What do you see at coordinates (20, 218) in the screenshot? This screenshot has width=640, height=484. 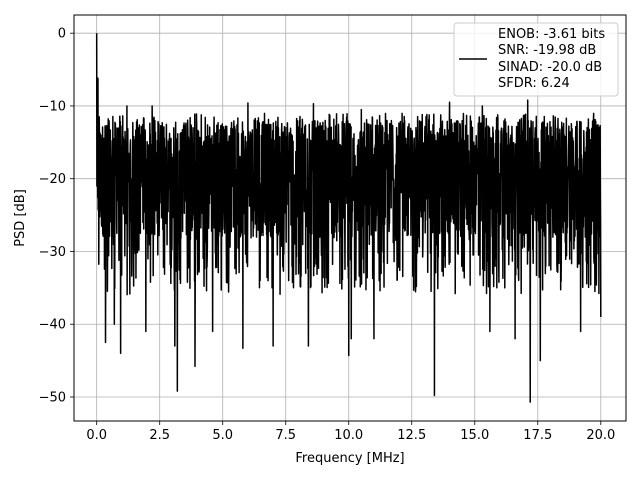 I see `y-axis-label: PSD [dB]` at bounding box center [20, 218].